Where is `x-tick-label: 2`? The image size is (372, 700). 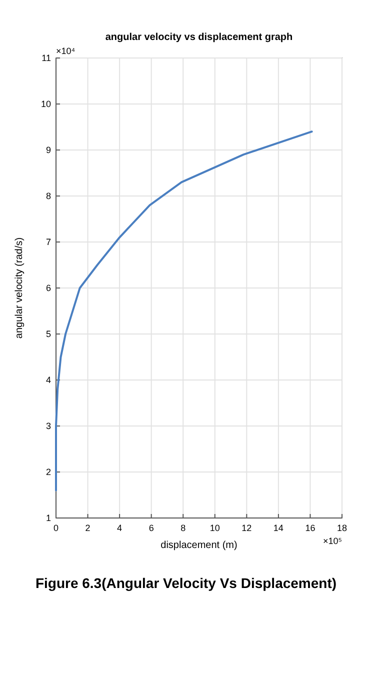 x-tick-label: 2 is located at coordinates (87, 528).